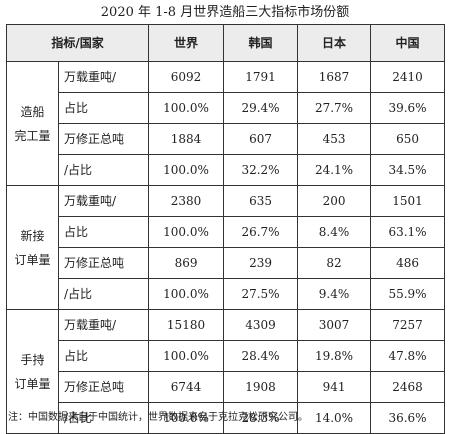 The image size is (450, 434). Describe the element at coordinates (186, 387) in the screenshot. I see `value-cell: 6744` at that location.